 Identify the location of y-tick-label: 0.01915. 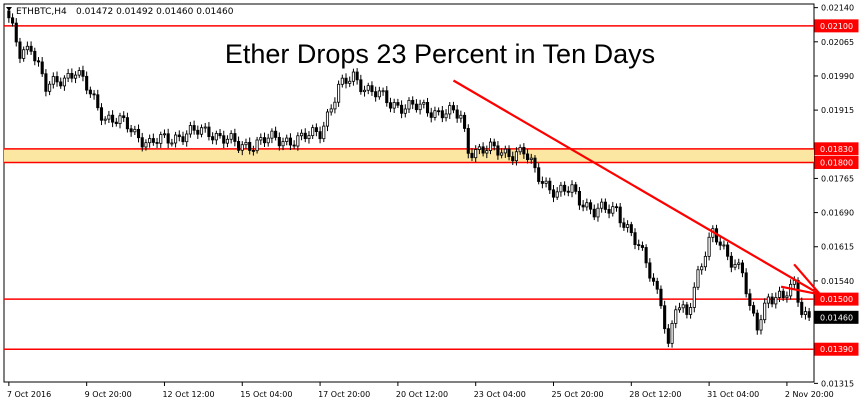
(837, 110).